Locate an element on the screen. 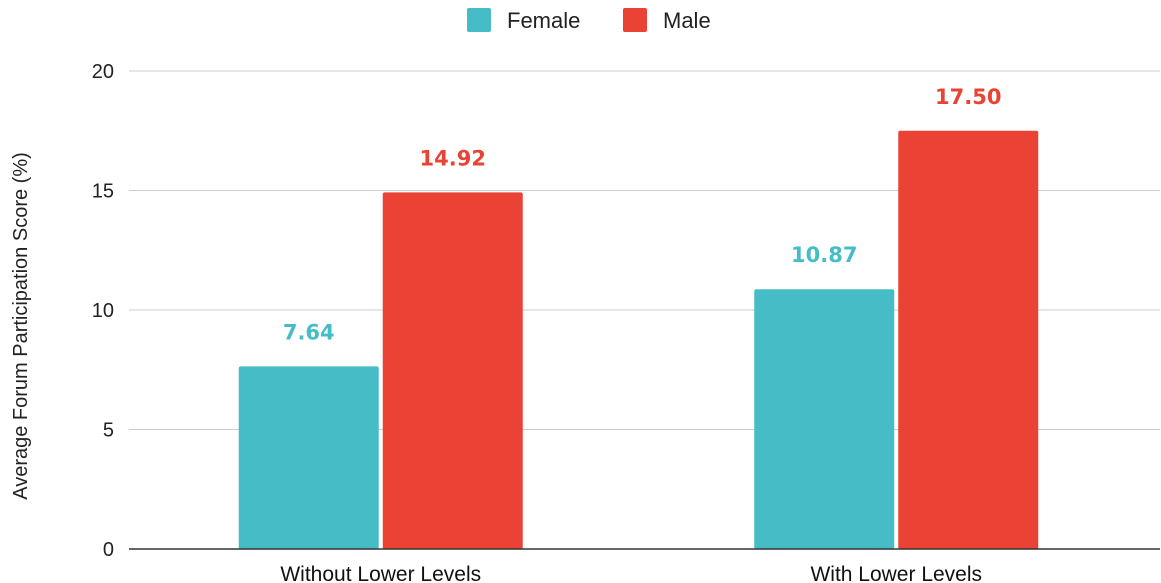 The height and width of the screenshot is (583, 1161). legend: Female Male is located at coordinates (589, 20).